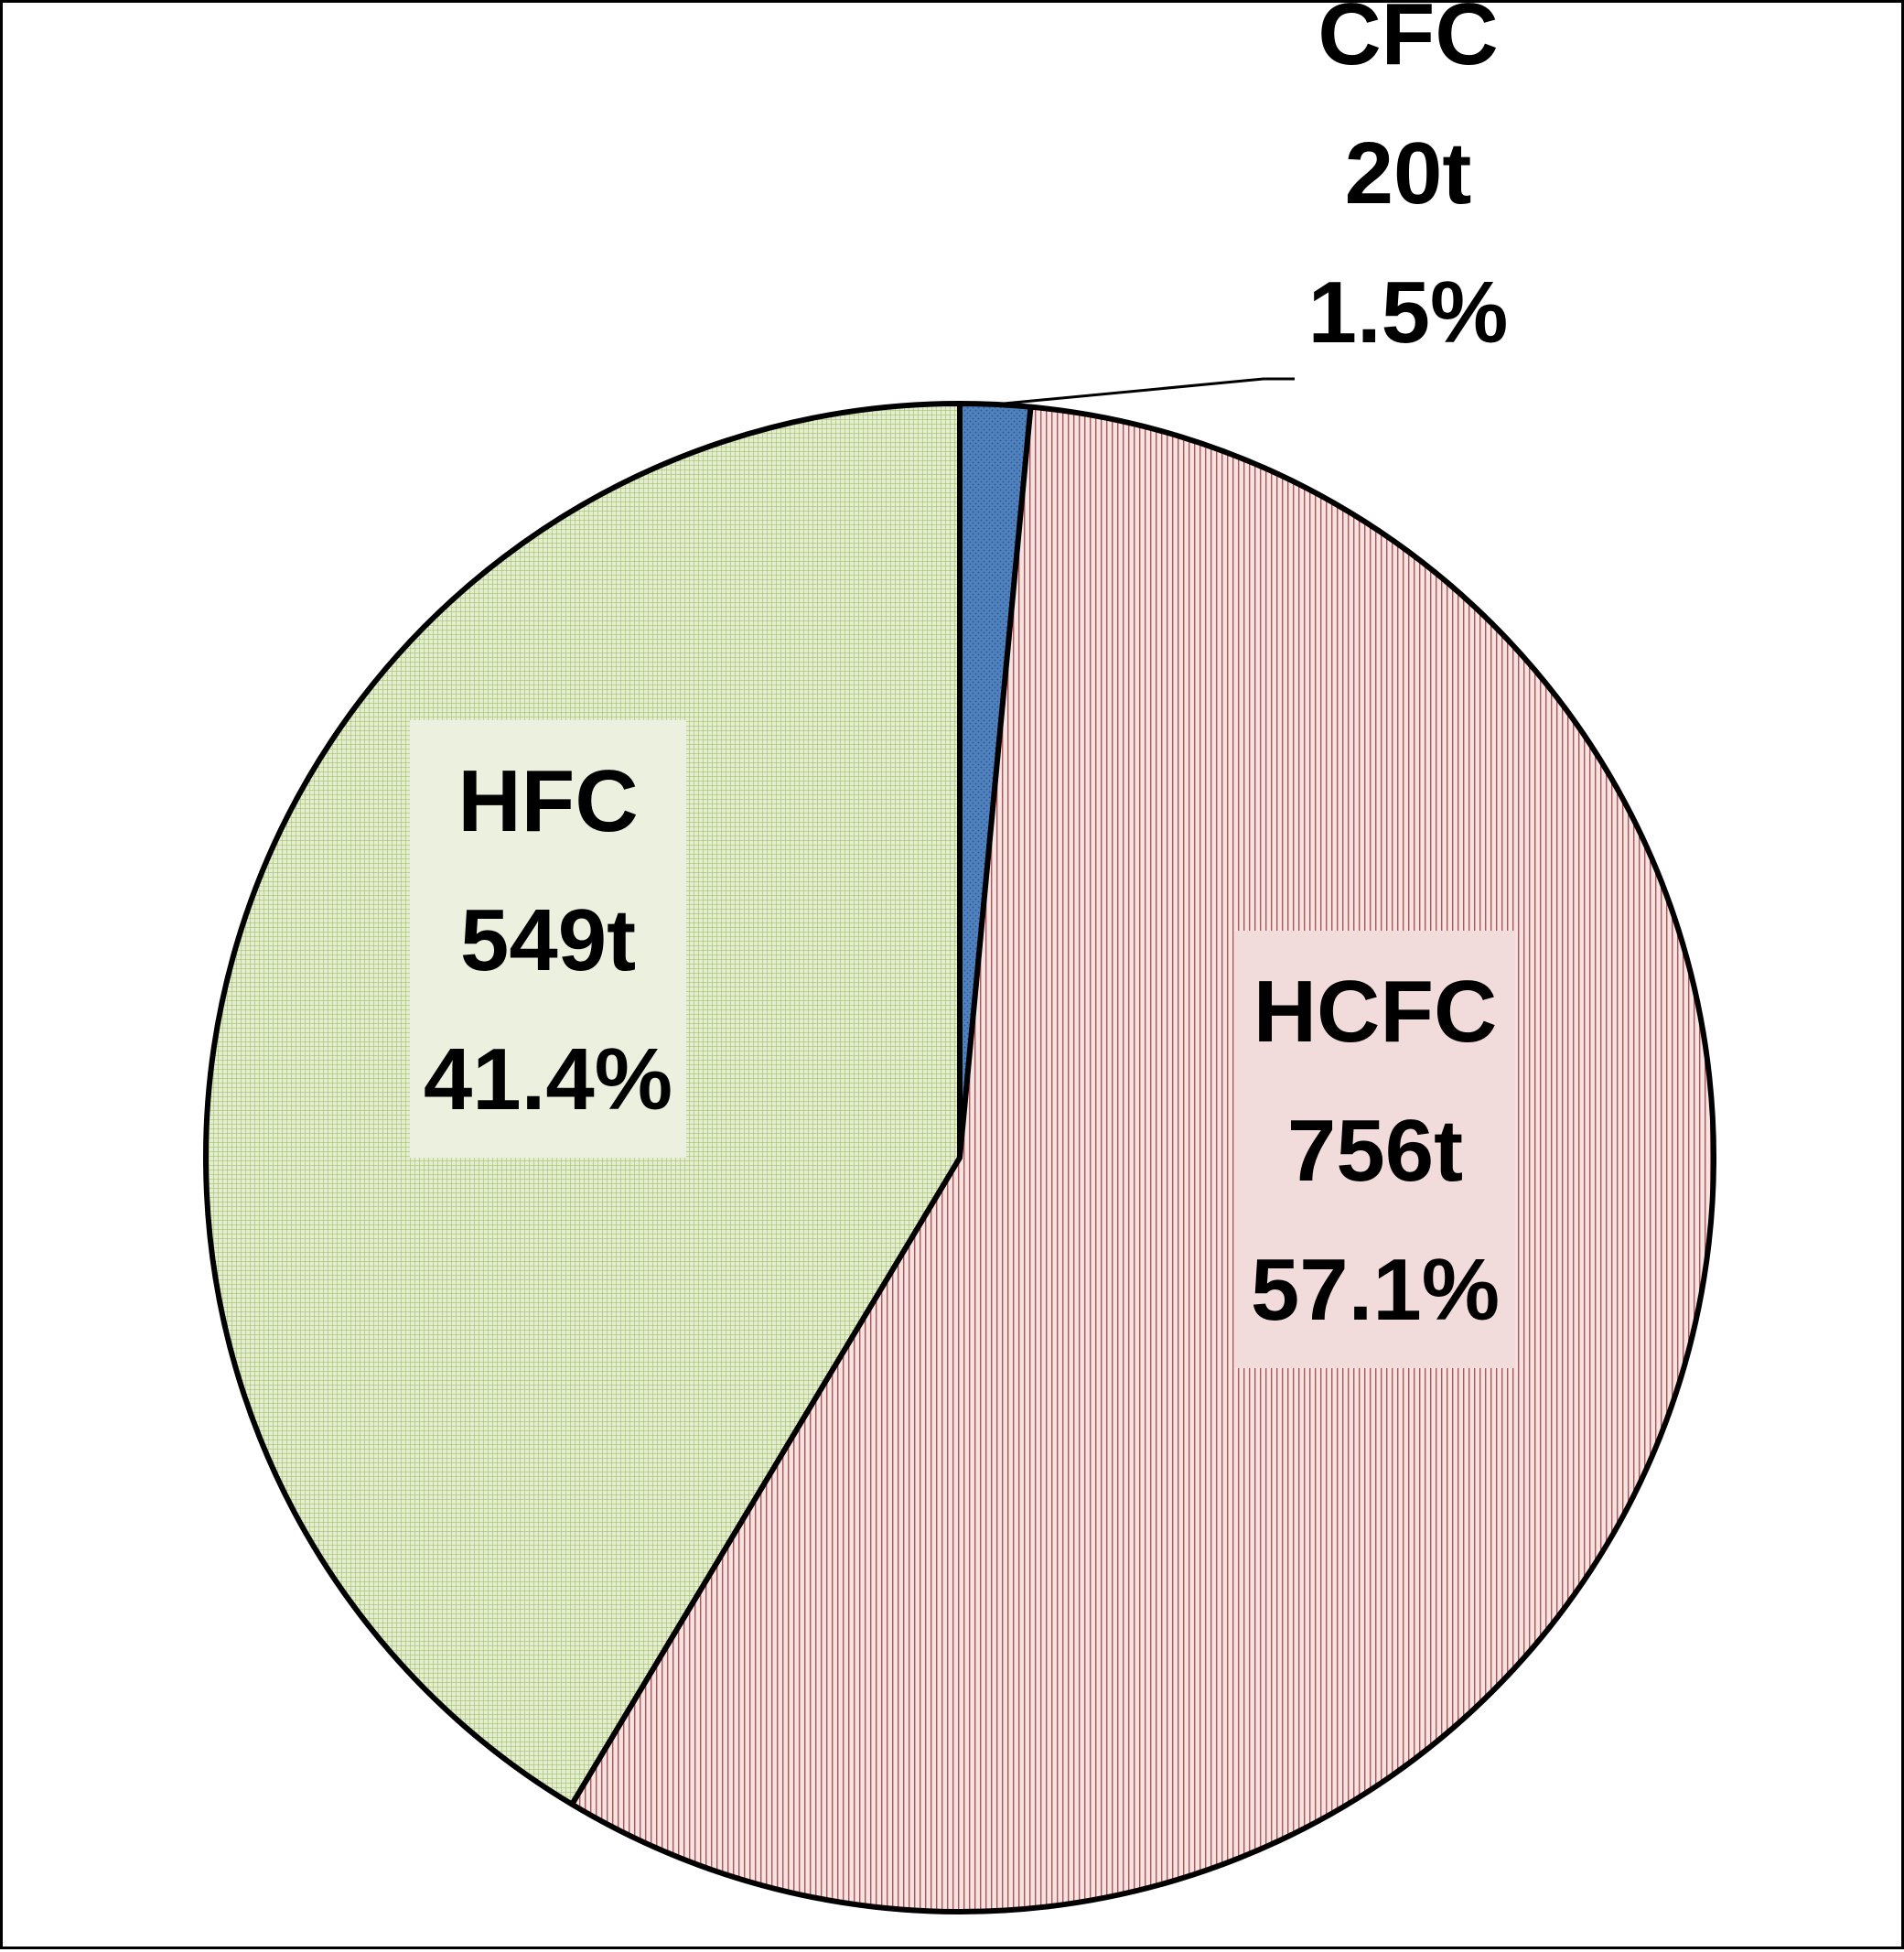 Image resolution: width=1904 pixels, height=1952 pixels. I want to click on data-label-hfc-amount: 549t, so click(548, 940).